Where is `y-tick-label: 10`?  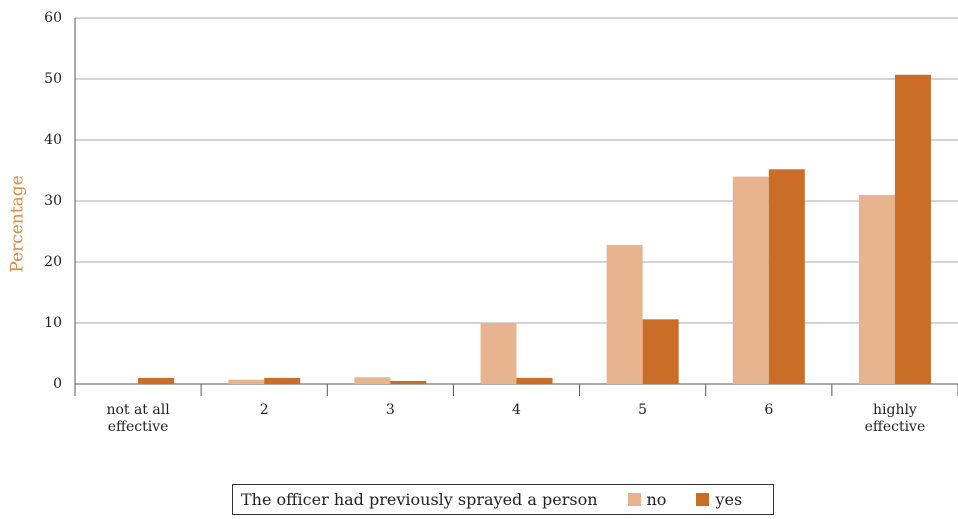
y-tick-label: 10 is located at coordinates (53, 323).